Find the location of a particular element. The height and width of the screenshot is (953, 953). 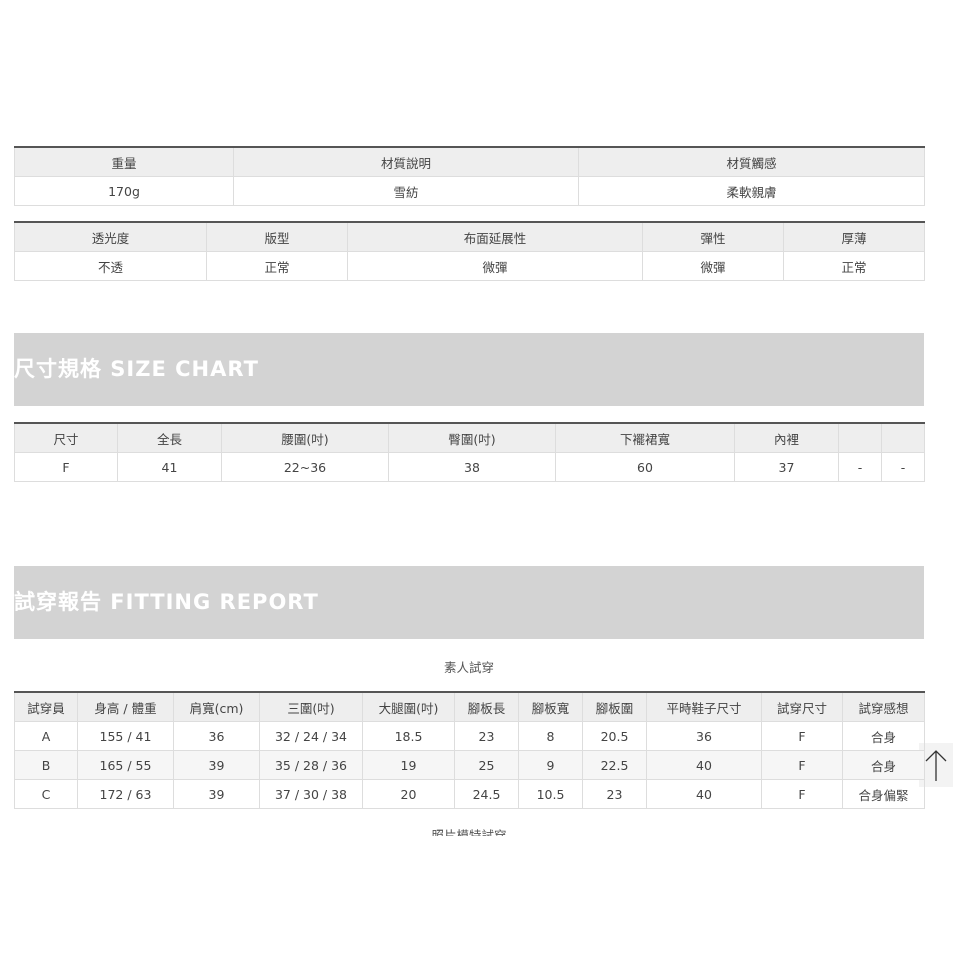

header-row: 尺寸 全長 腰圍(吋) 臀圍(吋) 下襬裙寬 內裡 is located at coordinates (469, 437).